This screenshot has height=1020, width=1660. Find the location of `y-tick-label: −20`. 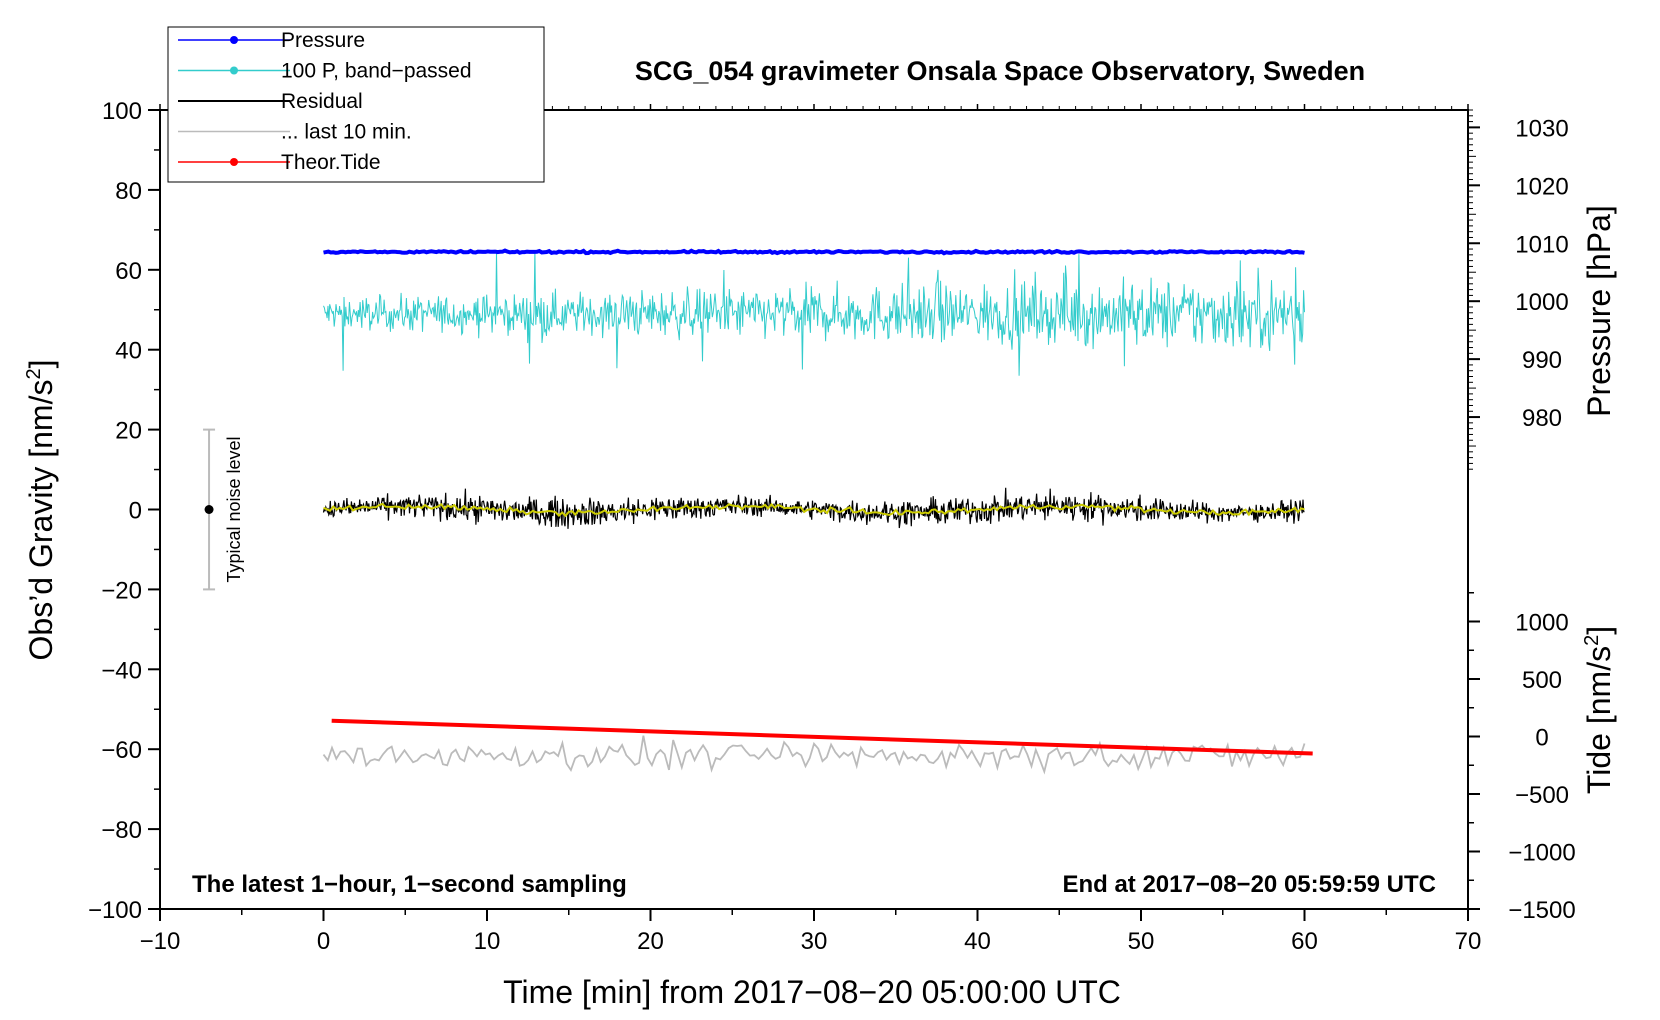

y-tick-label: −20 is located at coordinates (121, 590).